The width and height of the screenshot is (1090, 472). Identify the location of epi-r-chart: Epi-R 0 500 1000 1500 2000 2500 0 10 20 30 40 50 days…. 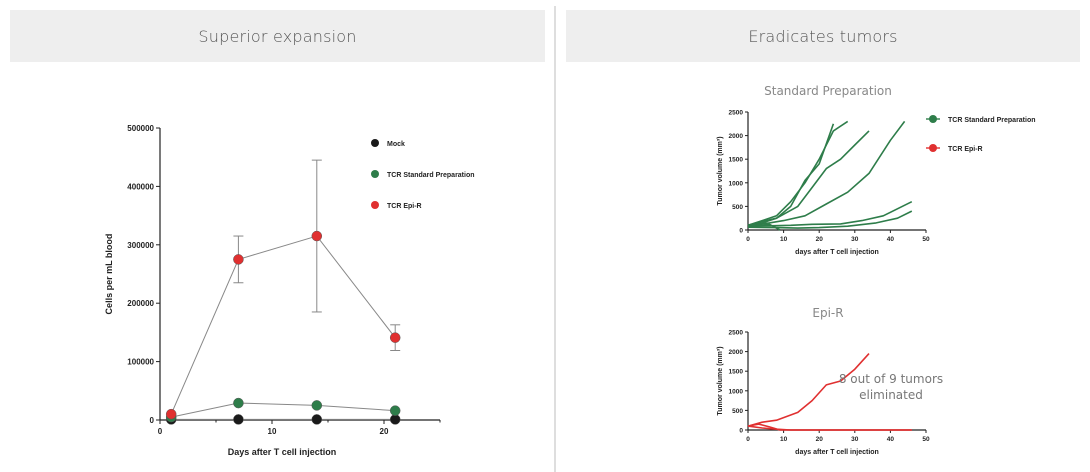
(830, 381).